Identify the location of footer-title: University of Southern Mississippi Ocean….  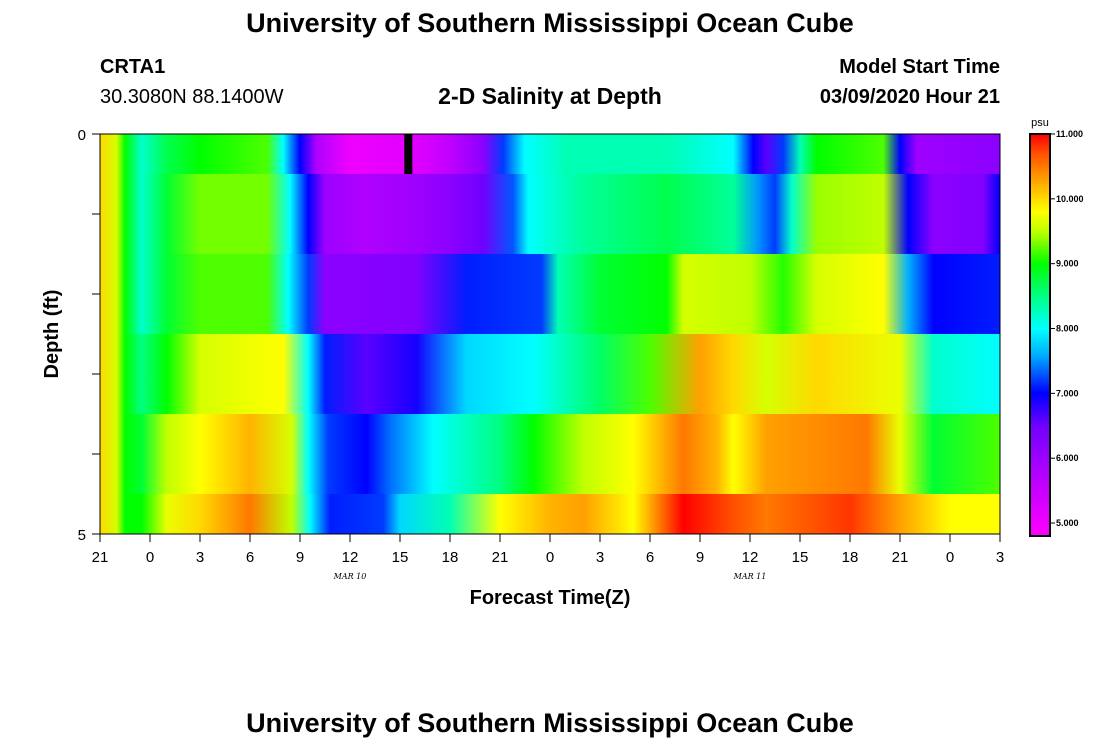
(550, 723).